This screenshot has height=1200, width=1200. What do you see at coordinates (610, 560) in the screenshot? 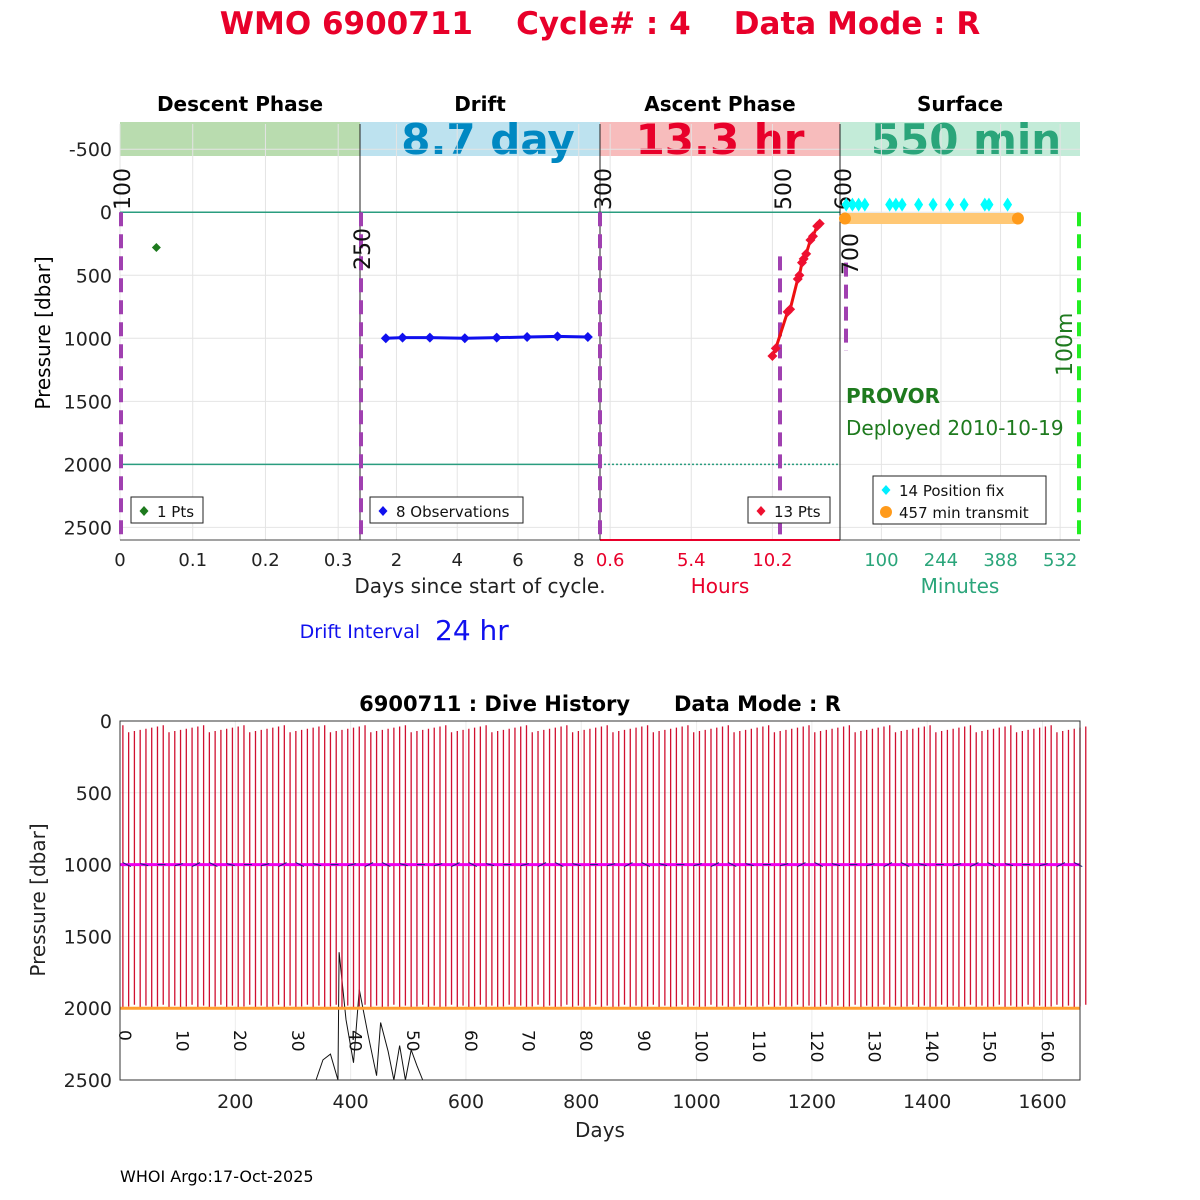
I see `x-tick-label: 0.6` at bounding box center [610, 560].